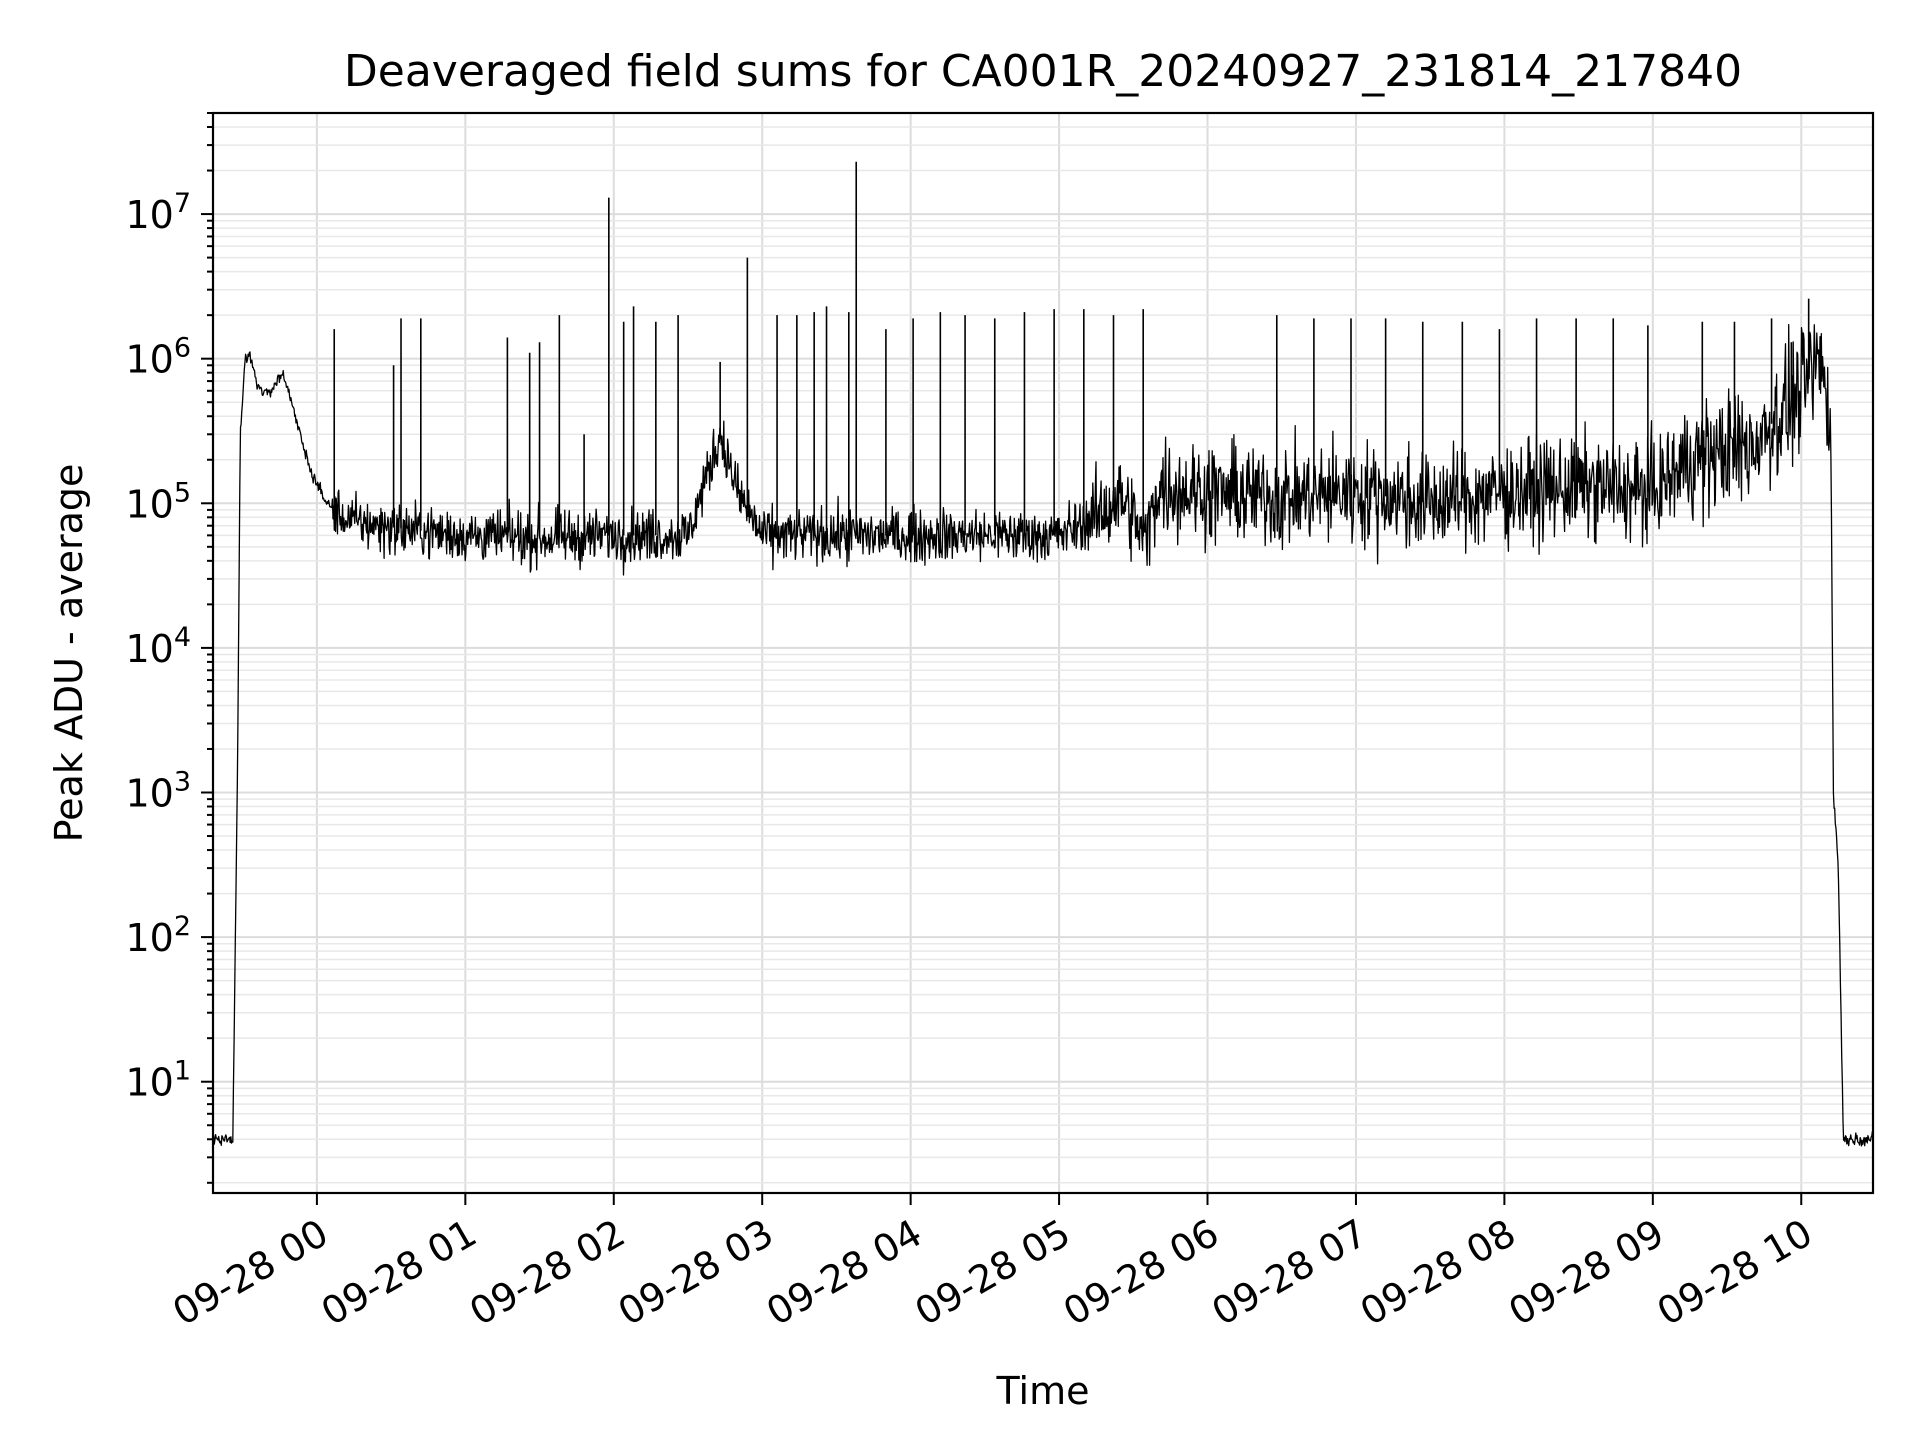  What do you see at coordinates (158, 791) in the screenshot?
I see `y-tick-label: 103` at bounding box center [158, 791].